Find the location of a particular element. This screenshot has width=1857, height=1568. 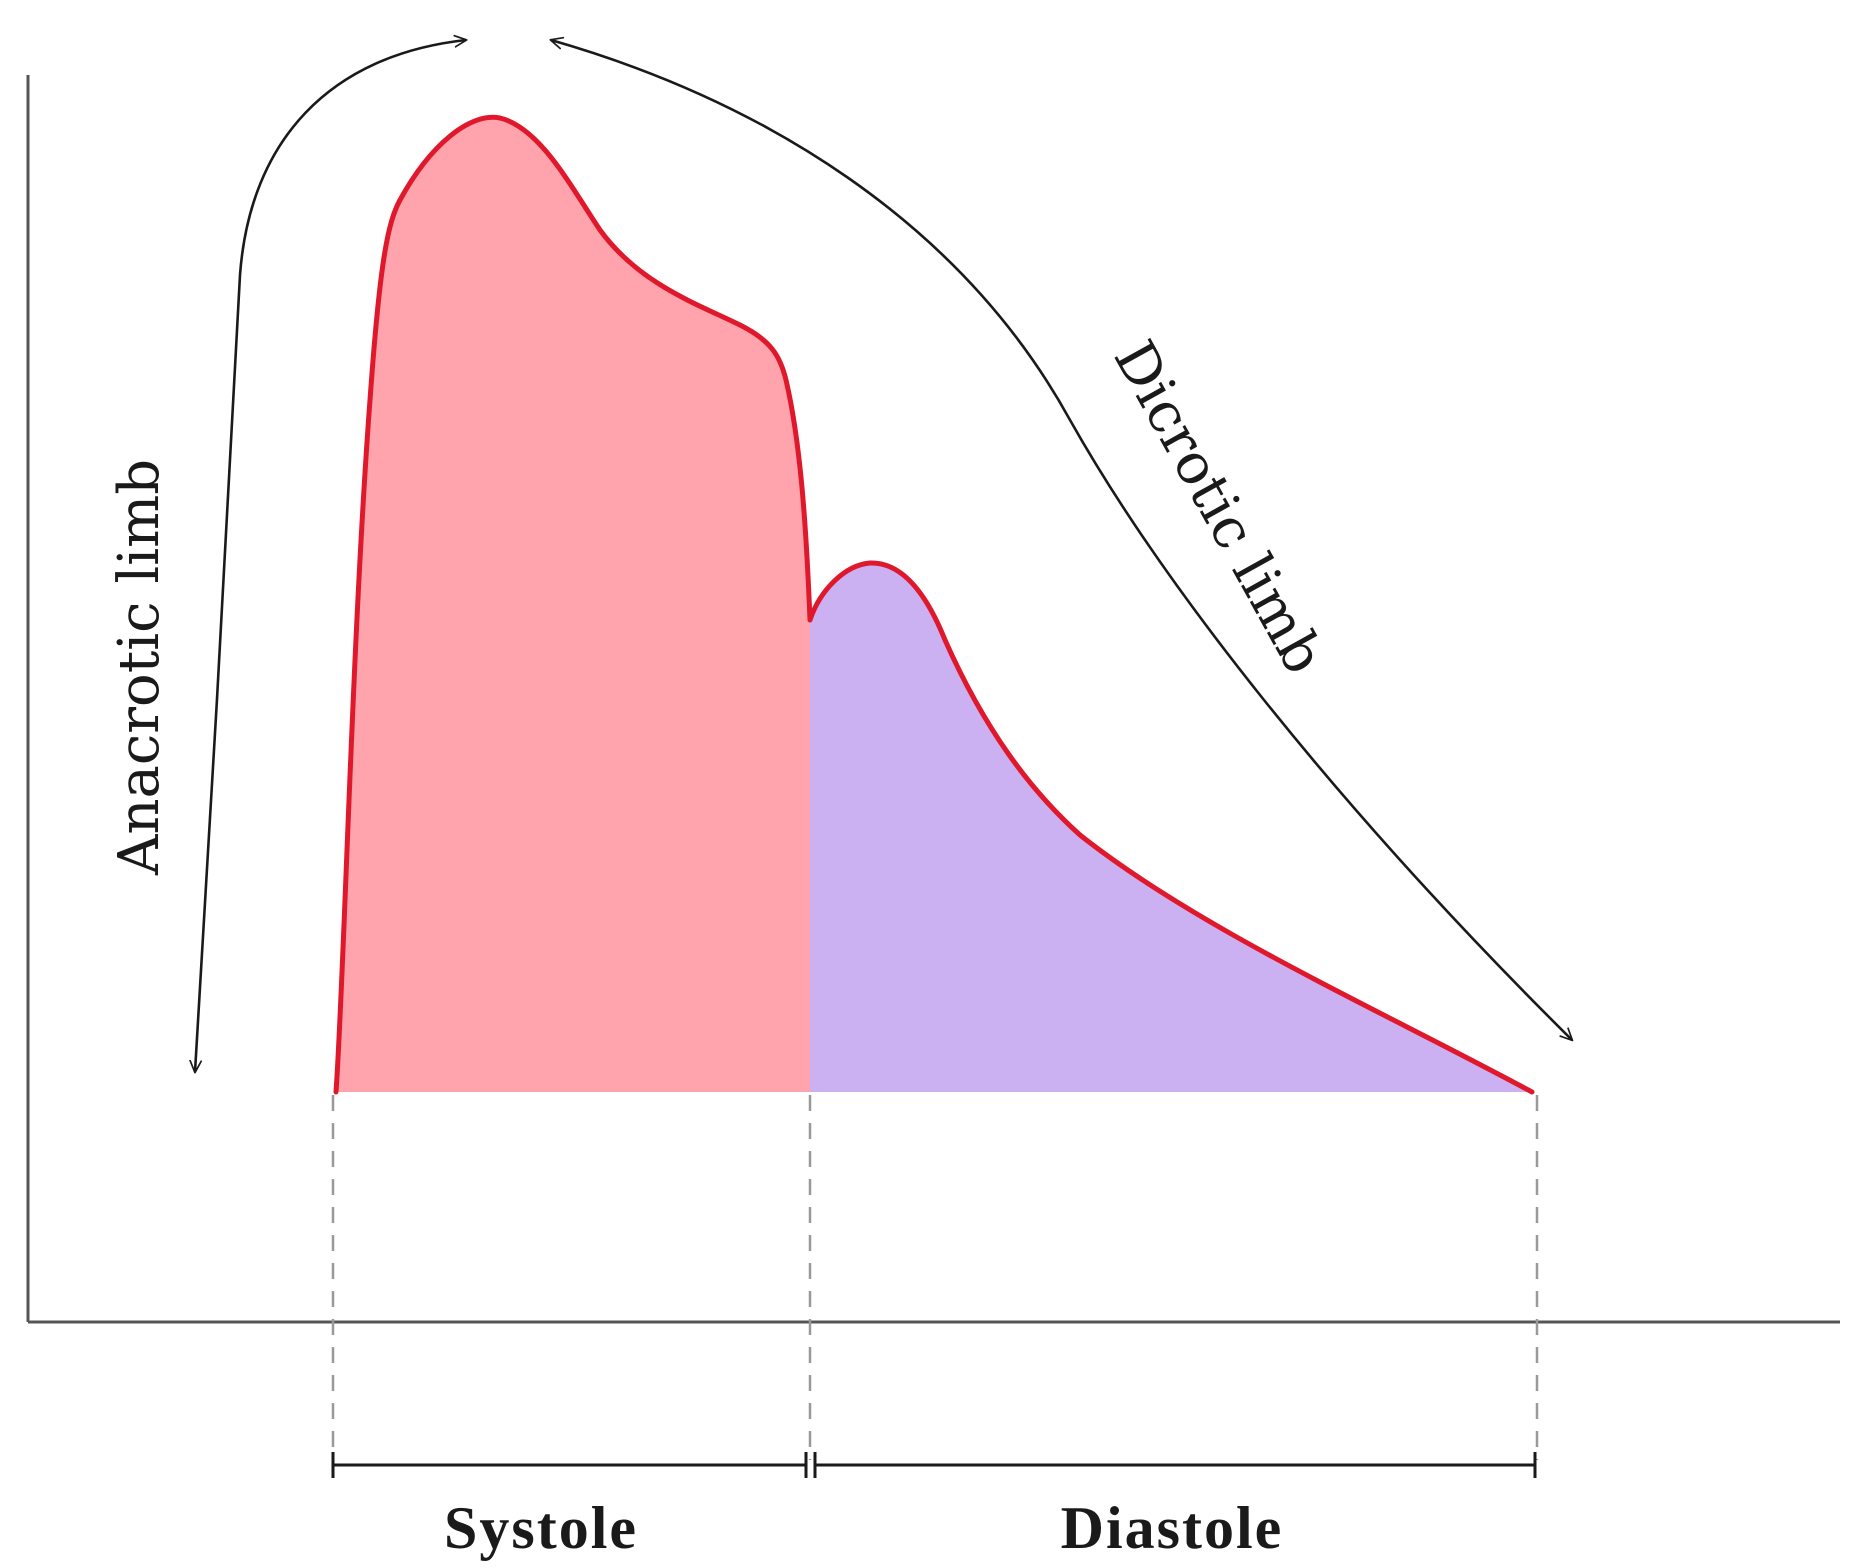

systole-bracket is located at coordinates (569, 1465).